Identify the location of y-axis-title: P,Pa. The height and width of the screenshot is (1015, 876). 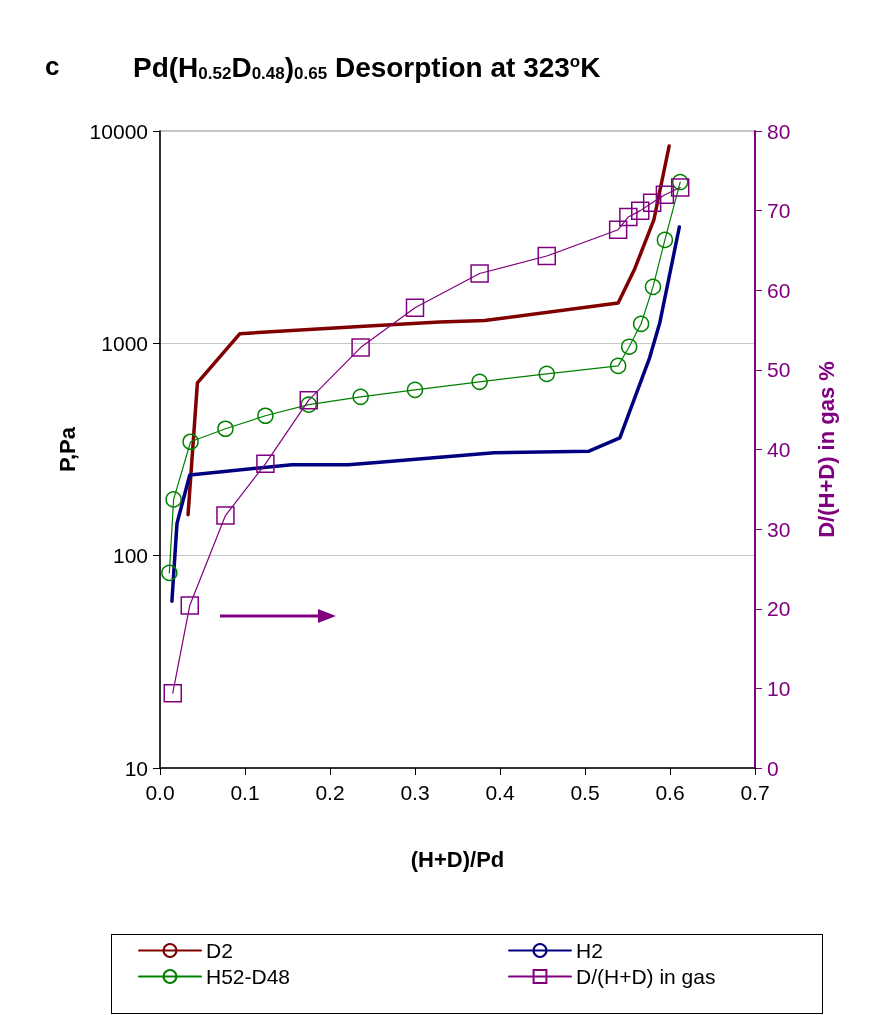
(68, 449).